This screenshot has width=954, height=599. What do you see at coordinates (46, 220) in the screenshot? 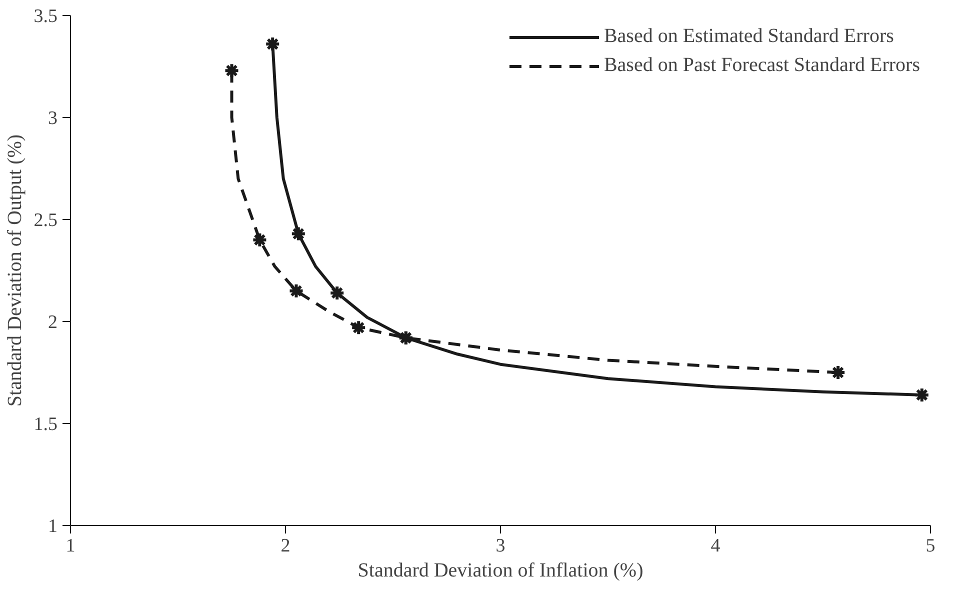
I see `y-tick-label: 2.5` at bounding box center [46, 220].